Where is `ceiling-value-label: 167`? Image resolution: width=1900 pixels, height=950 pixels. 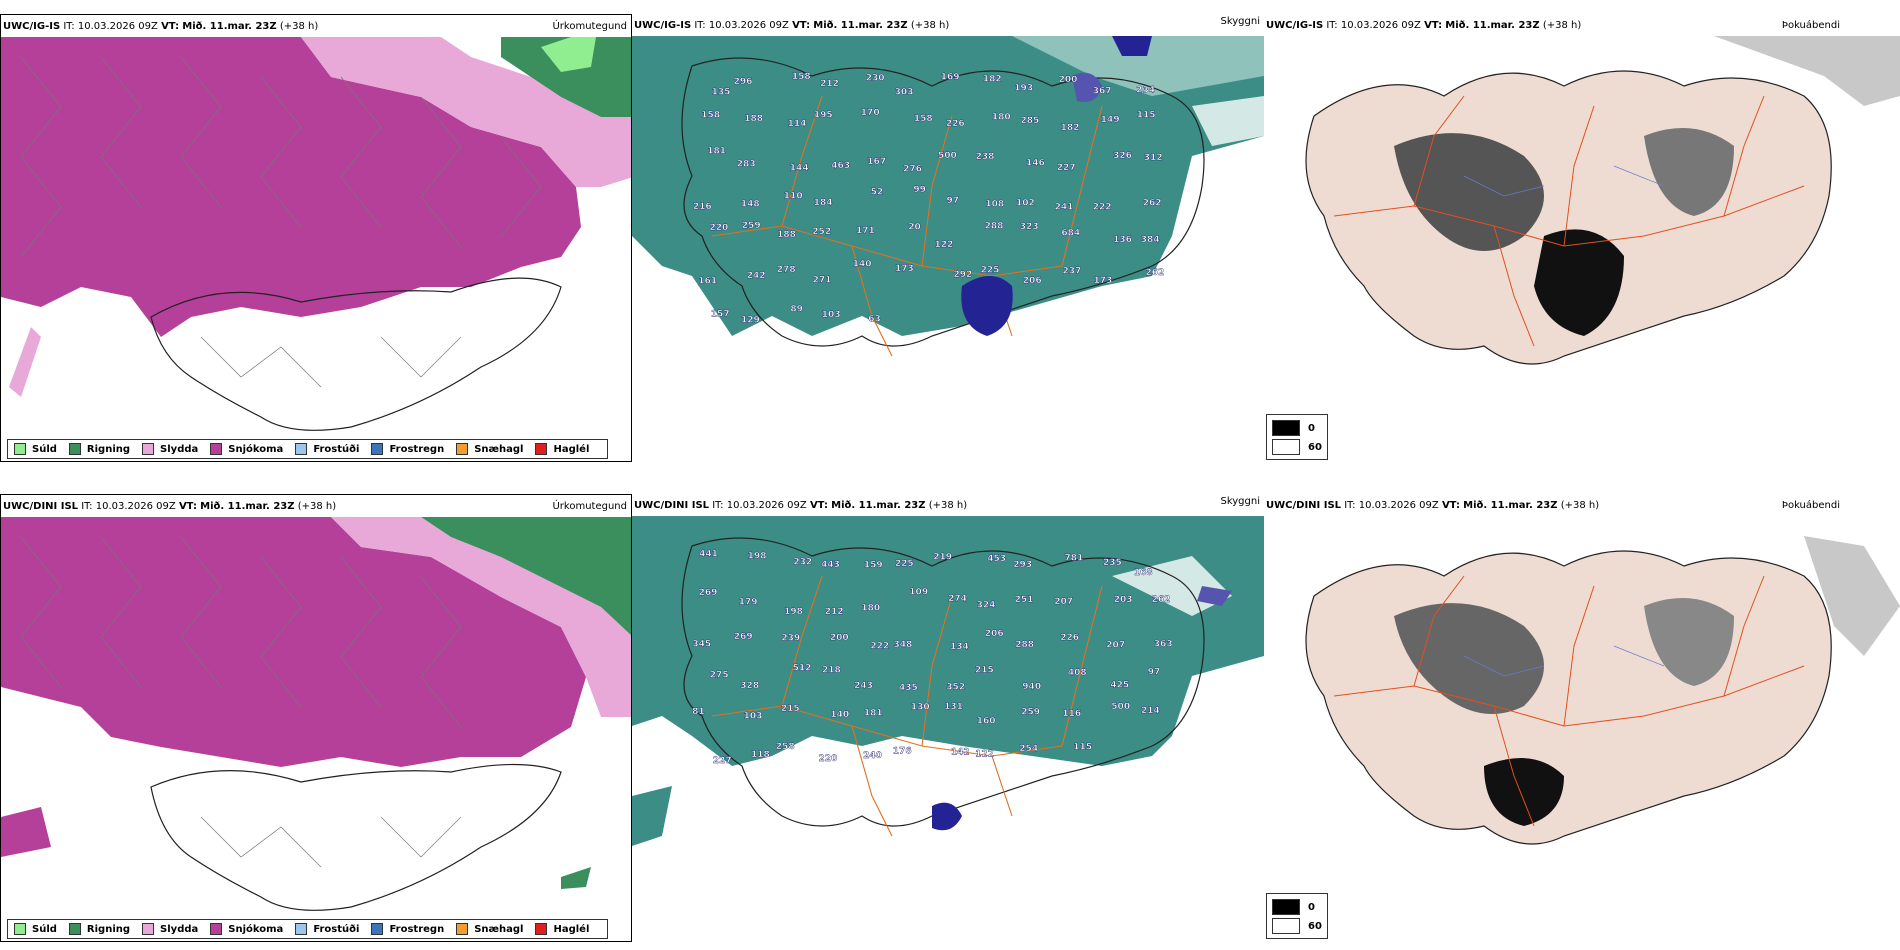 ceiling-value-label: 167 is located at coordinates (876, 162).